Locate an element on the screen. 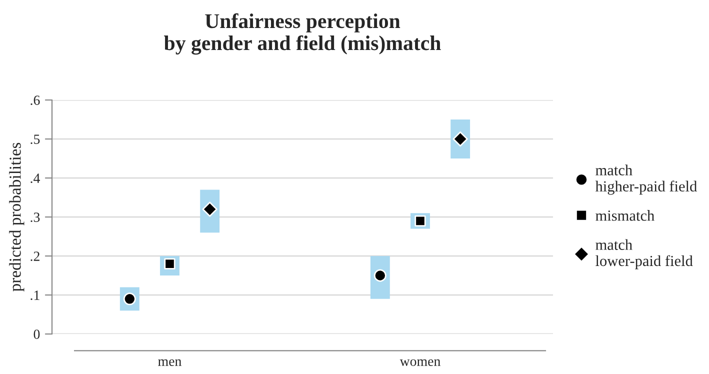  x-tick-label: men is located at coordinates (170, 362).